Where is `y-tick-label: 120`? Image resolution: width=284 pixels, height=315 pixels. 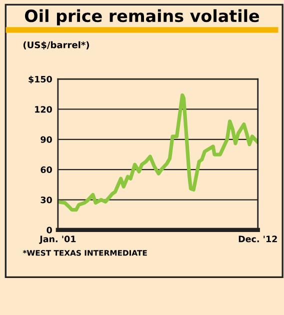
y-tick-label: 120 is located at coordinates (43, 109).